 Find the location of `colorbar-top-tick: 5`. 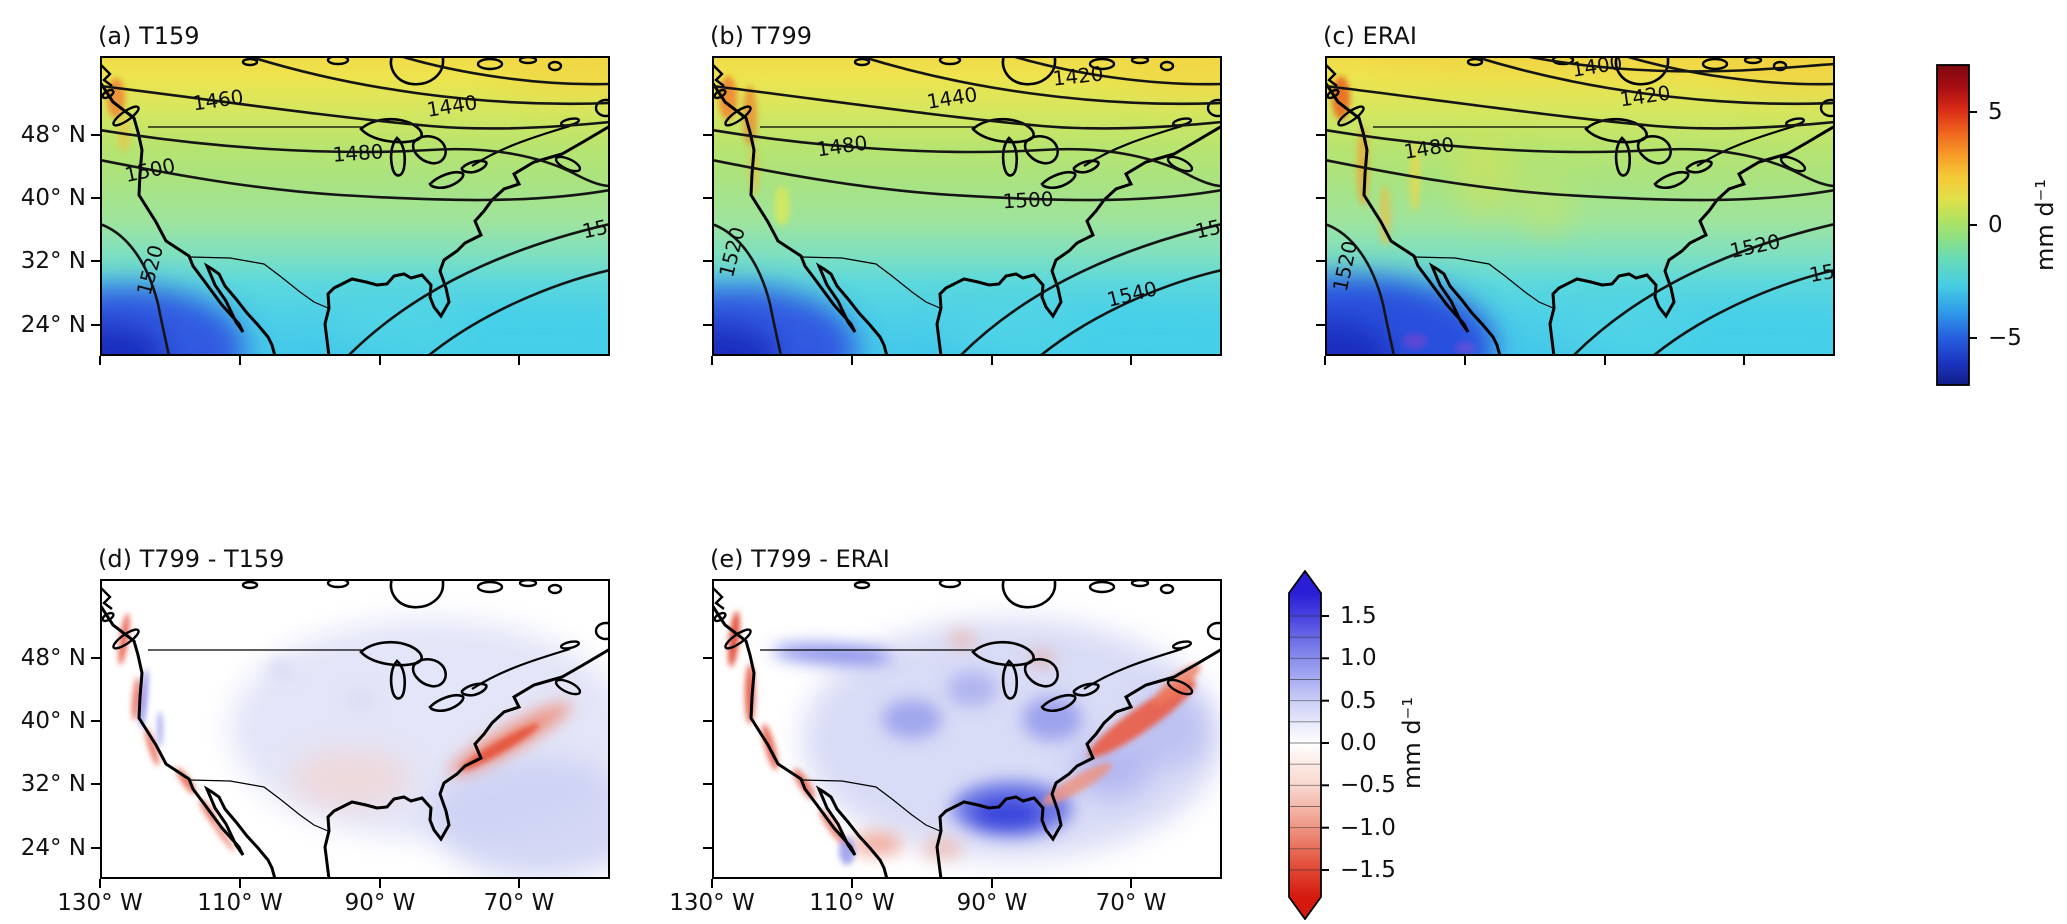

colorbar-top-tick: 5 is located at coordinates (1995, 112).